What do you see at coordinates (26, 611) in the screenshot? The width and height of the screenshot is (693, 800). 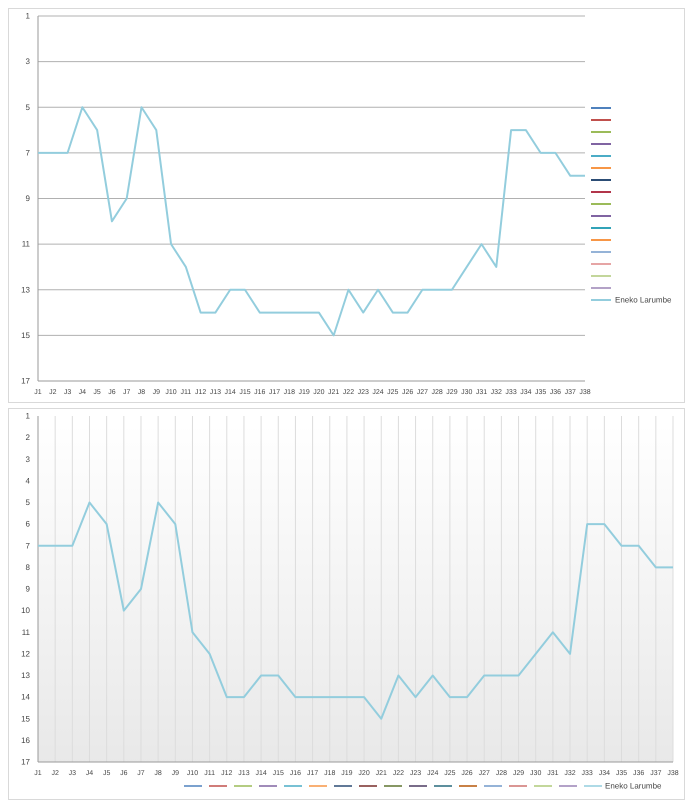 I see `y-tick-label: 10` at bounding box center [26, 611].